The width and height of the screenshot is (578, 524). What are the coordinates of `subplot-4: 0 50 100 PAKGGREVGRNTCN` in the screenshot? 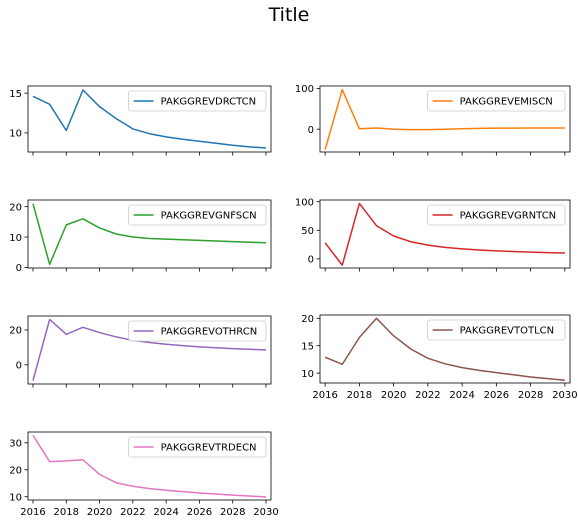 It's located at (433, 235).